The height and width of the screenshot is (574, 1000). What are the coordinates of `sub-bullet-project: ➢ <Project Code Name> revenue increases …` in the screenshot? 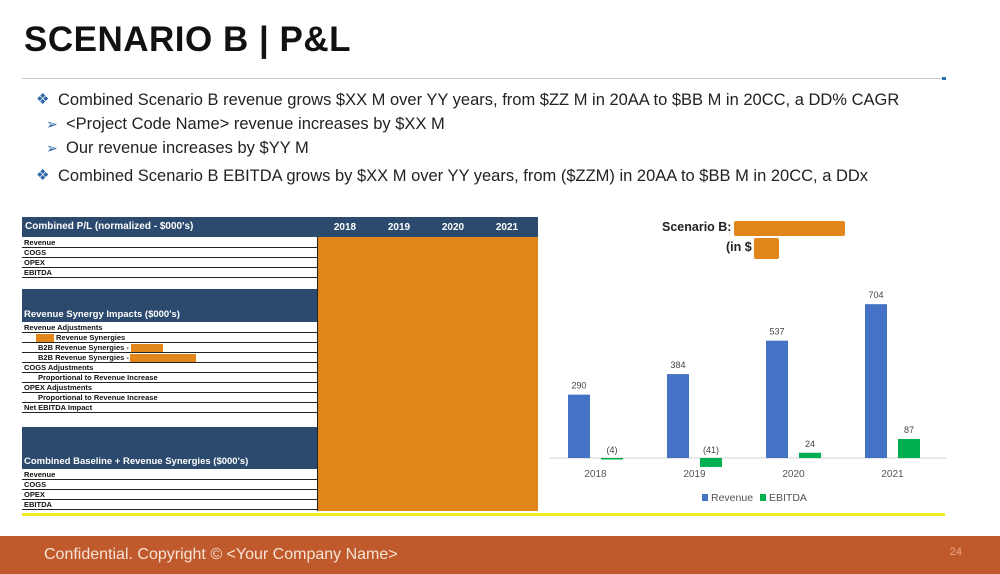 It's located at (488, 124).